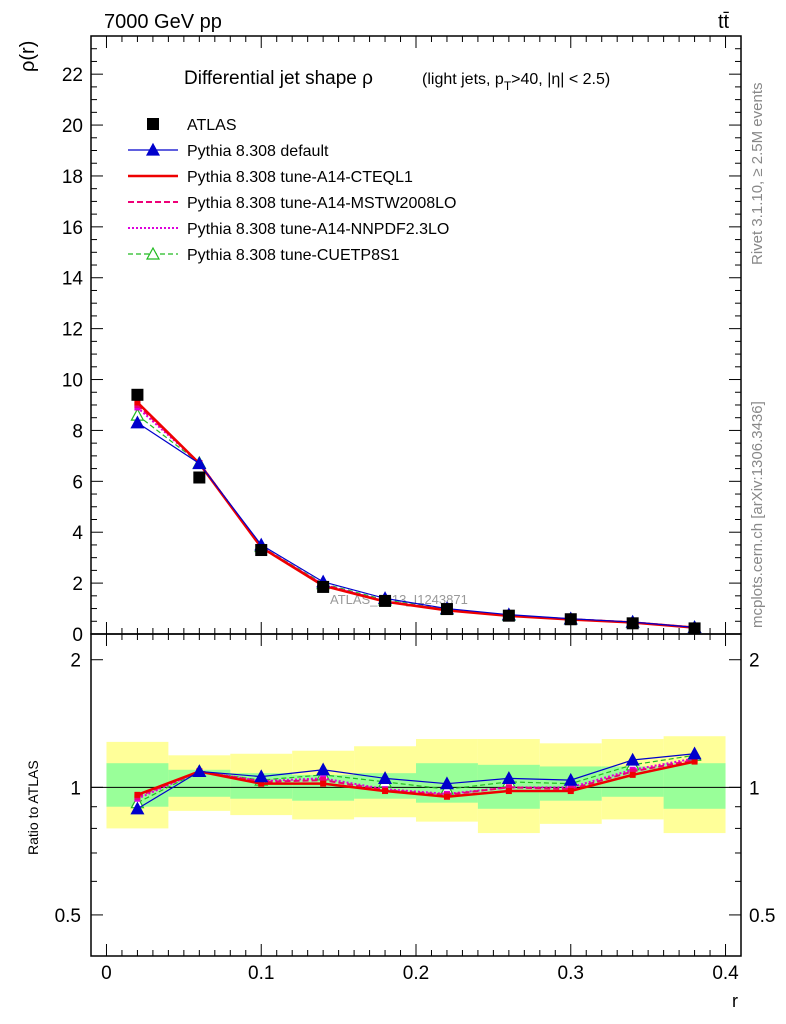 This screenshot has height=1024, width=786. What do you see at coordinates (757, 174) in the screenshot?
I see `rivet-label: Rivet 3.1.10, ≥ 2.5M events` at bounding box center [757, 174].